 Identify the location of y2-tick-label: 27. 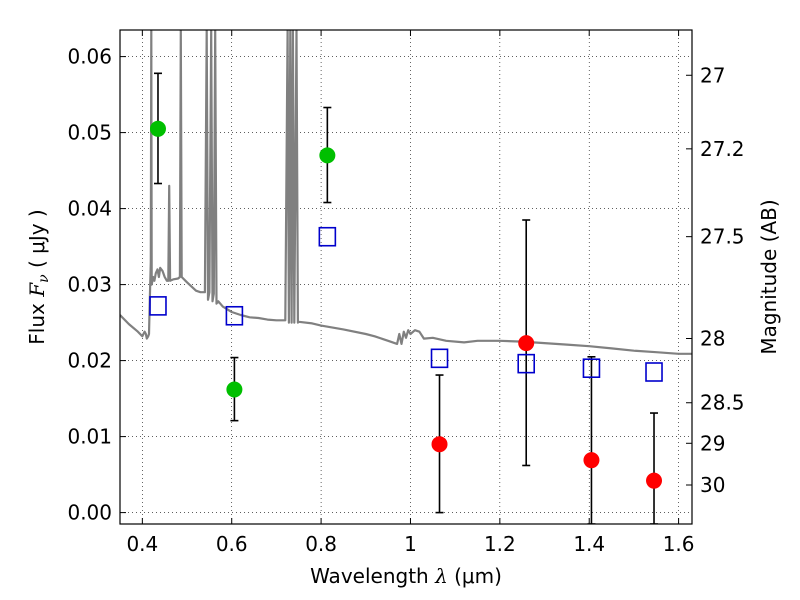
(712, 75).